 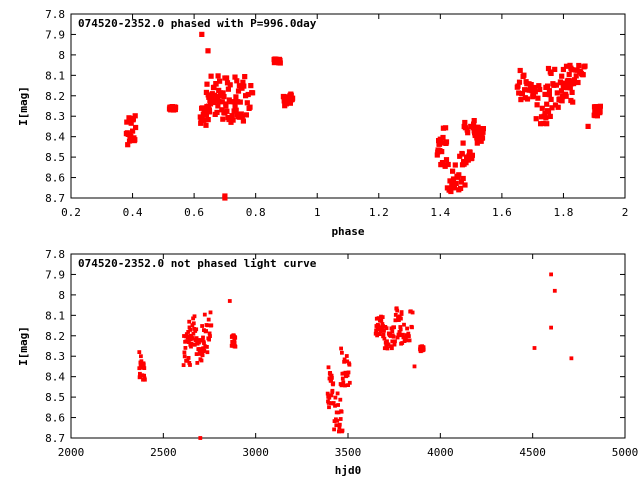 What do you see at coordinates (625, 212) in the screenshot?
I see `phased-x-tick-label: 2` at bounding box center [625, 212].